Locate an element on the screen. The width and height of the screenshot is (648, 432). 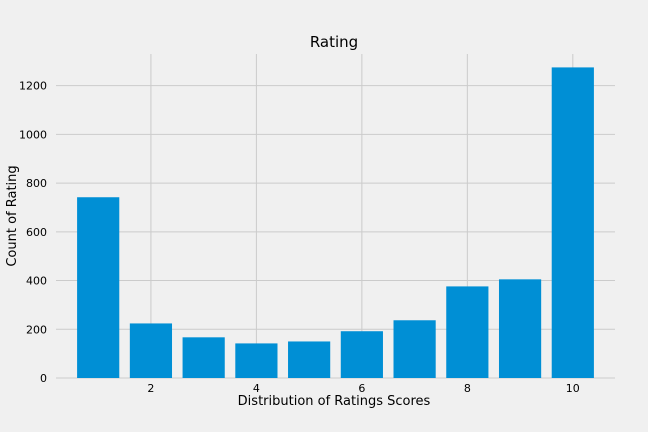
y-tick-label: 0 is located at coordinates (43, 378).